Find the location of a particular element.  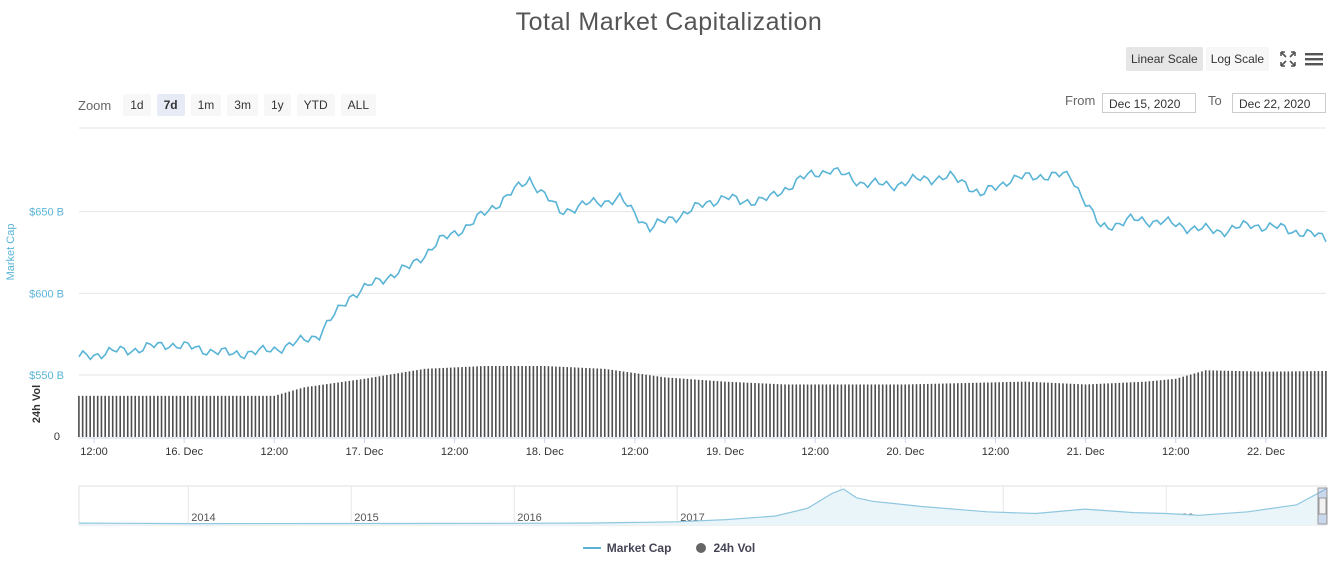

navigator-frame is located at coordinates (702, 505).